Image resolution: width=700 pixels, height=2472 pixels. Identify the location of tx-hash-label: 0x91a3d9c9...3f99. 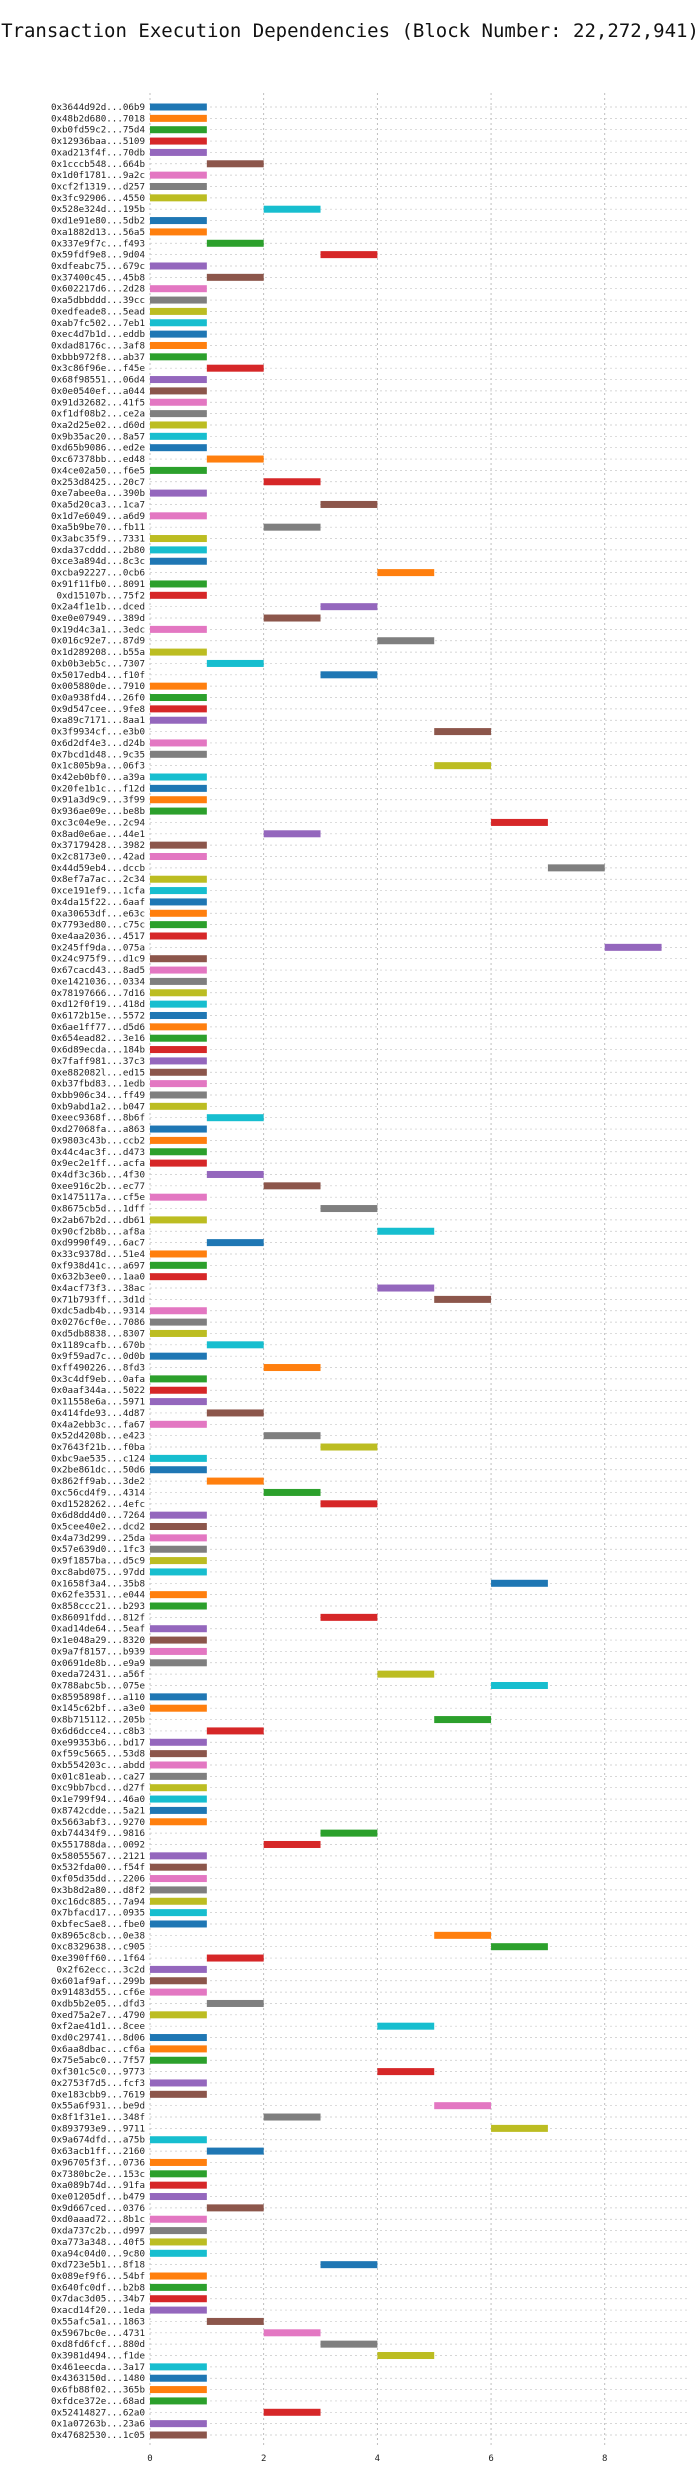
(98, 800).